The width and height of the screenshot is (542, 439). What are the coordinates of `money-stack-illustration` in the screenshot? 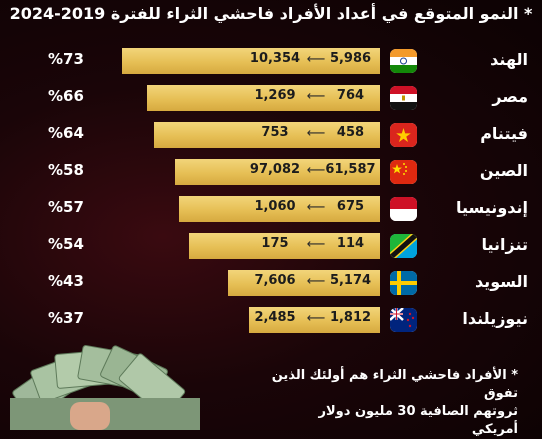 It's located at (105, 387).